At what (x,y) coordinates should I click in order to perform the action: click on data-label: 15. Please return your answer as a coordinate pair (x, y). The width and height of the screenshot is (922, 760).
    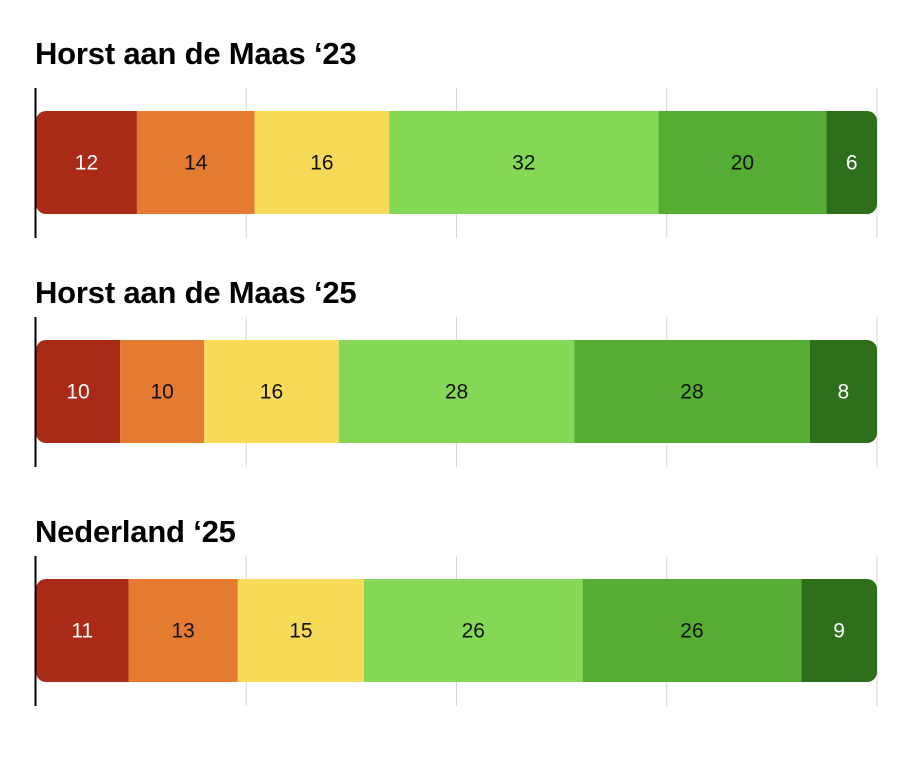
    Looking at the image, I should click on (300, 631).